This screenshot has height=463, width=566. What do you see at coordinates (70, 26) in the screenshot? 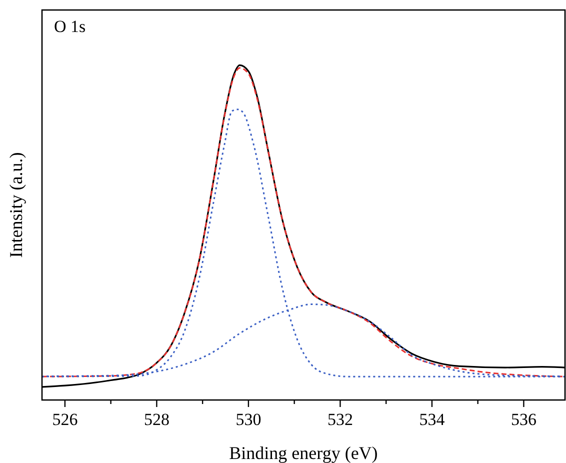
I see `text: O 1s` at bounding box center [70, 26].